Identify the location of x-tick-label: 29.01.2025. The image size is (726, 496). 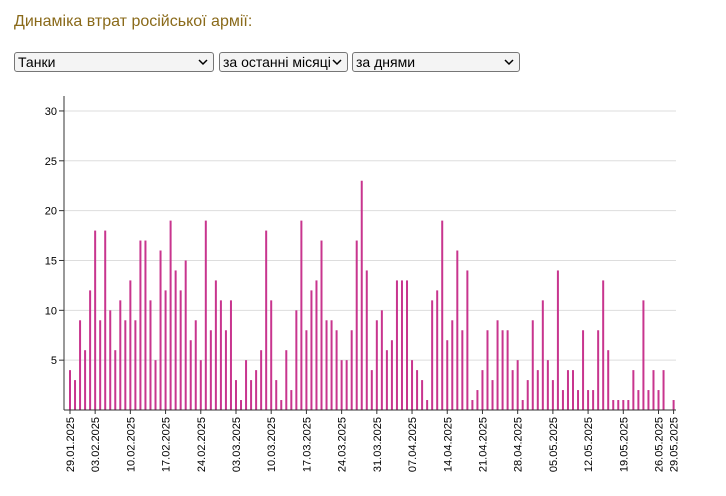
(71, 444).